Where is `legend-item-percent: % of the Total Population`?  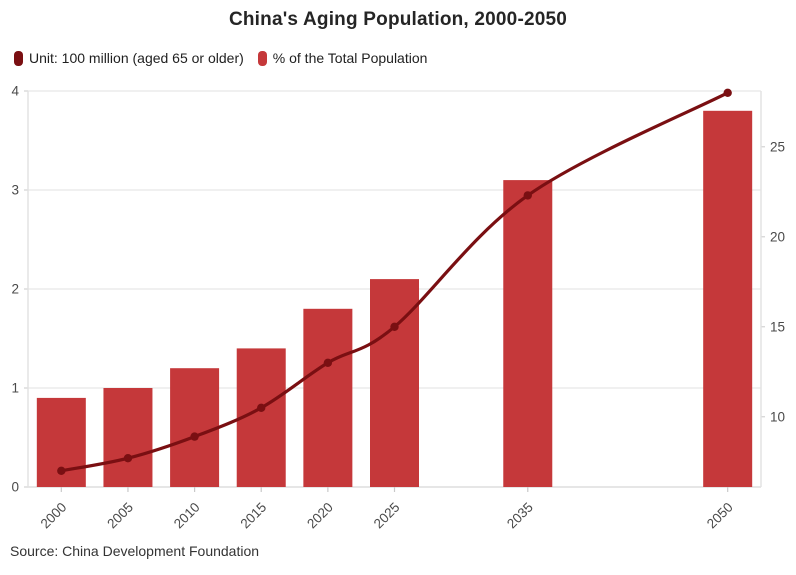
legend-item-percent: % of the Total Population is located at coordinates (342, 58).